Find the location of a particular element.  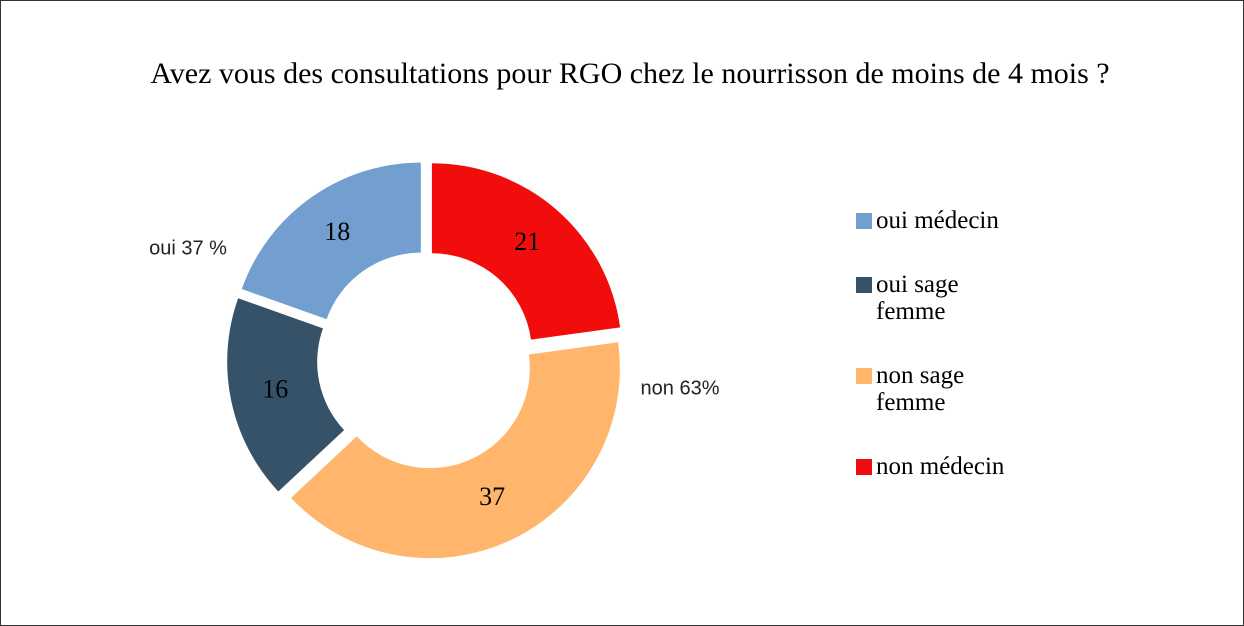

legend-item: oui médecin is located at coordinates (956, 220).